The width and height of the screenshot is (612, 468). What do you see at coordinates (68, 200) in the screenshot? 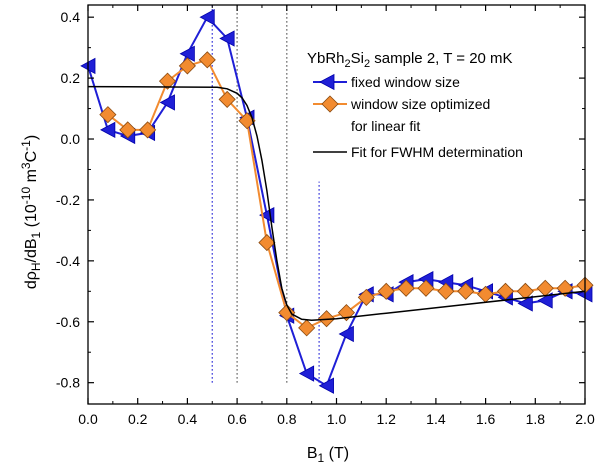
I see `y-tick-label: -0.2` at bounding box center [68, 200].